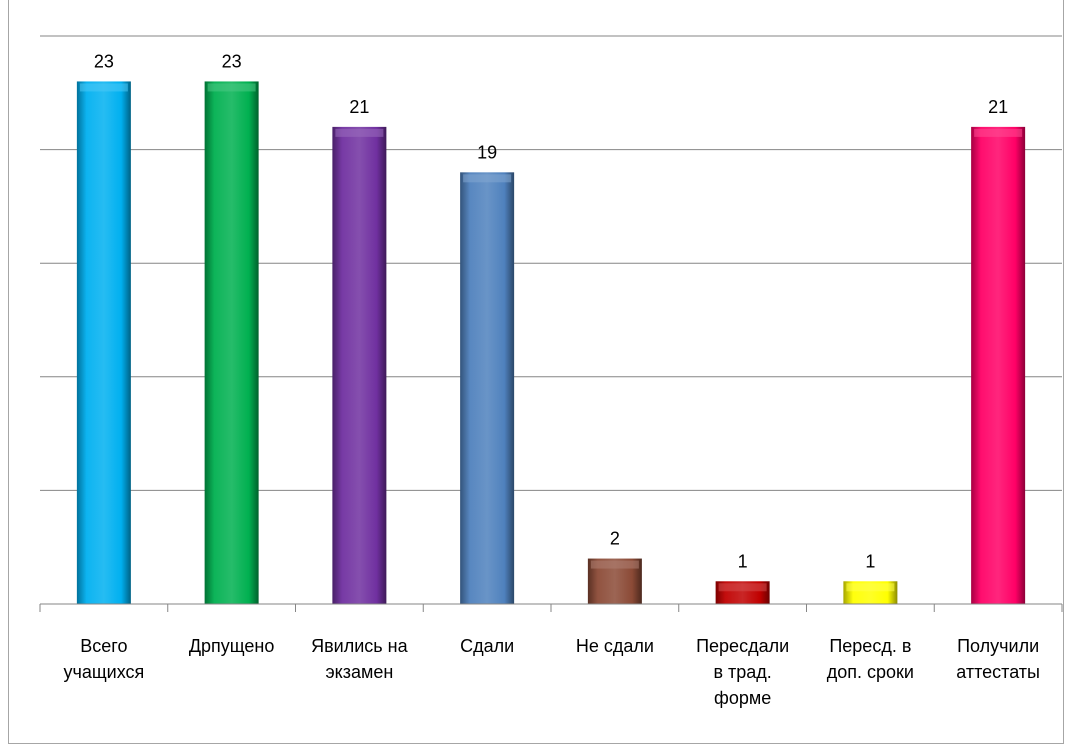  Describe the element at coordinates (615, 646) in the screenshot. I see `category-label: Не сдали` at that location.